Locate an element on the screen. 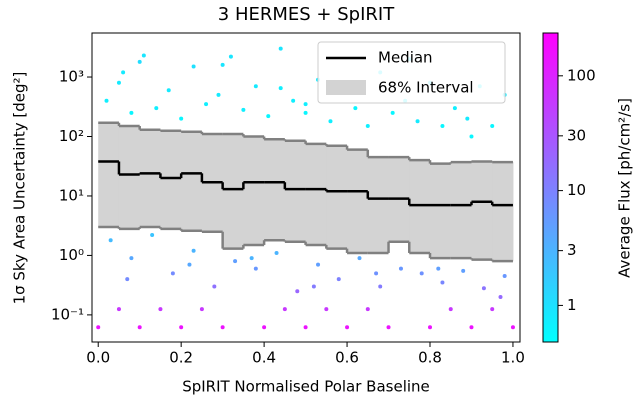 The width and height of the screenshot is (638, 404). x-tick-label: 0.0 is located at coordinates (98, 358).